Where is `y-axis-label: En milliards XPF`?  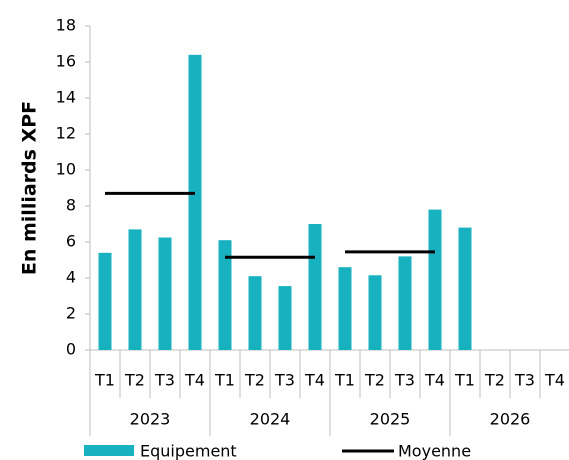
y-axis-label: En milliards XPF is located at coordinates (30, 188).